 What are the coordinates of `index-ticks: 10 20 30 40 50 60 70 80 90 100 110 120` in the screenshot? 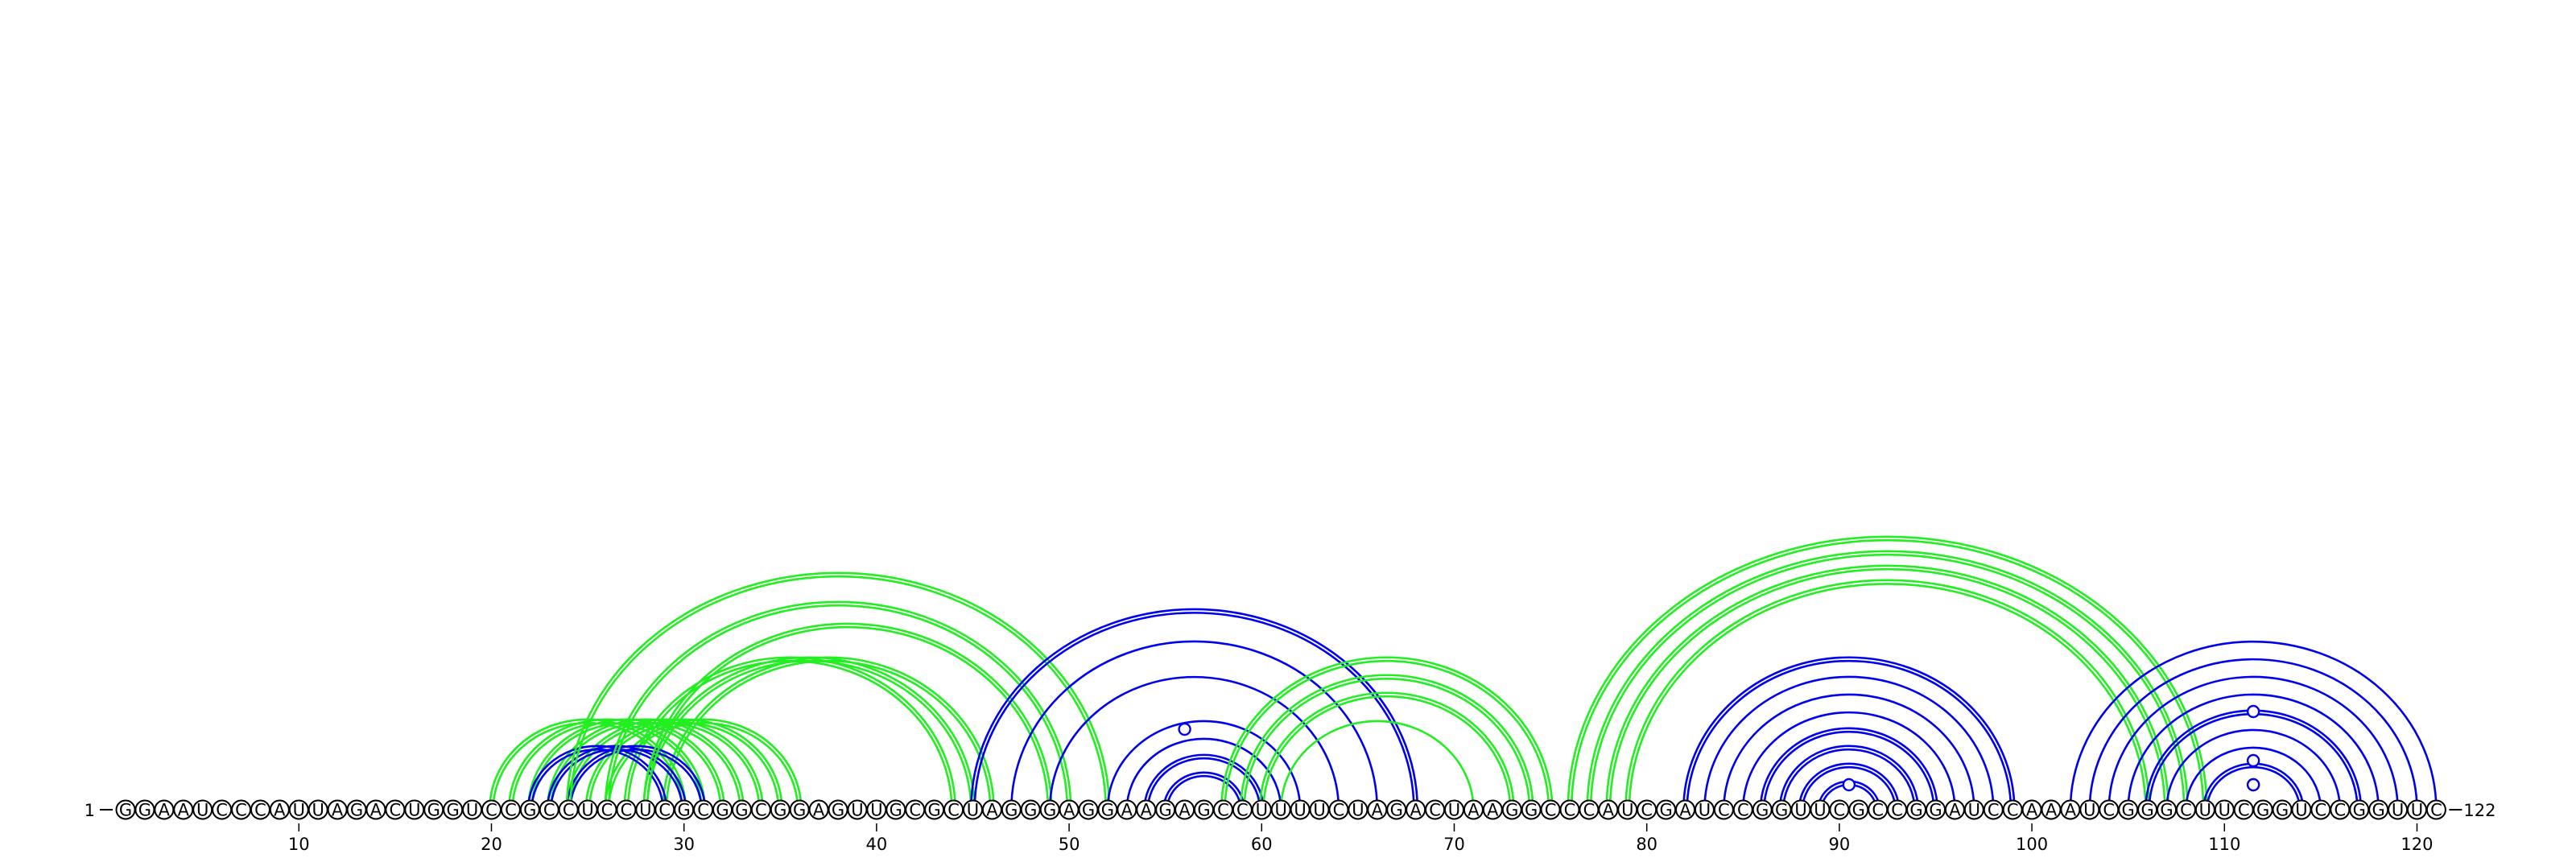 It's located at (1361, 838).